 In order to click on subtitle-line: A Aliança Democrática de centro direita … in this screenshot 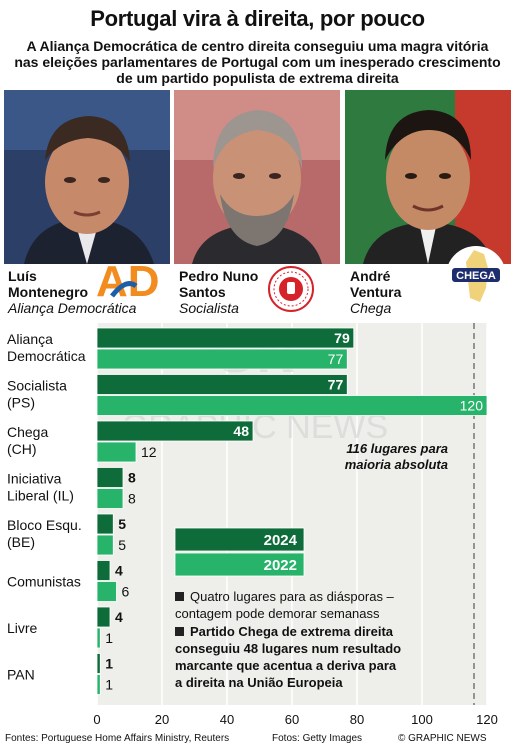, I will do `click(257, 46)`.